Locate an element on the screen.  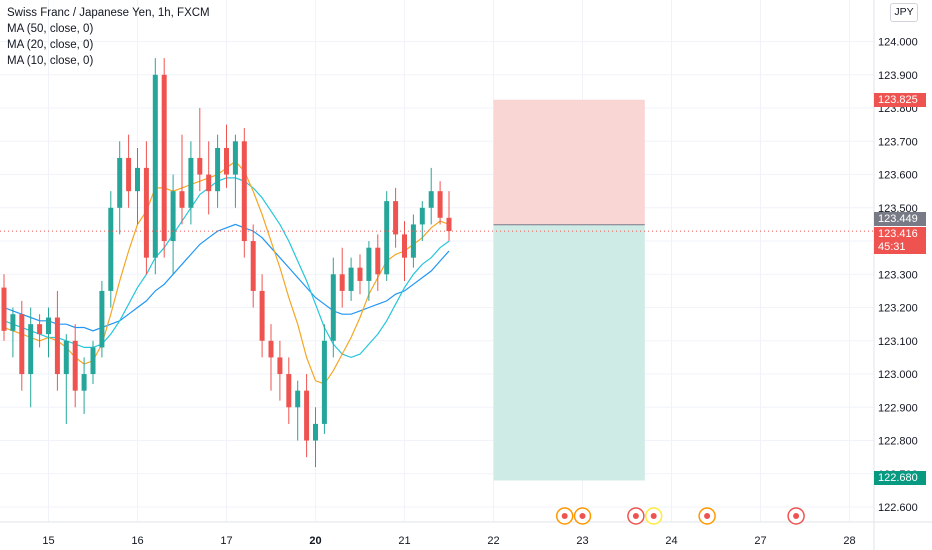
ma50-line is located at coordinates (226, 277).